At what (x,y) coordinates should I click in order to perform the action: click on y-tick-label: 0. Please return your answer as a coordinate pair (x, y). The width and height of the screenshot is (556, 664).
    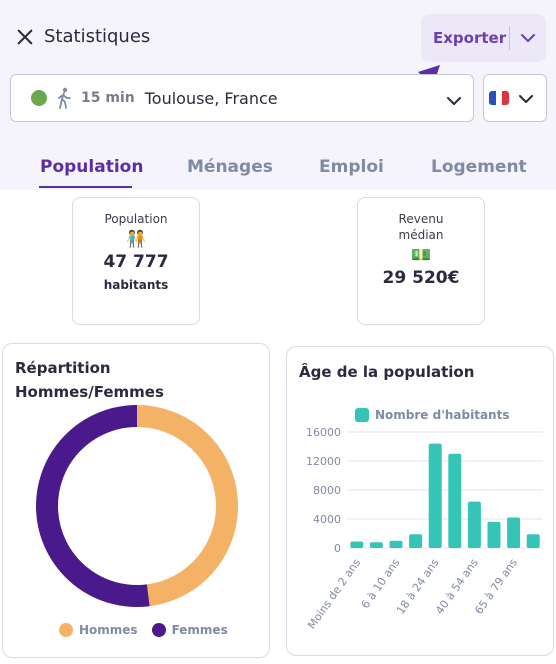
    Looking at the image, I should click on (337, 548).